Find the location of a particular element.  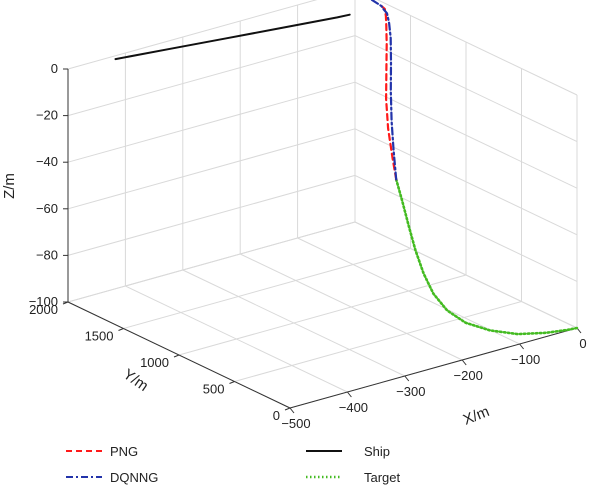

z-tick-label-0: 0 is located at coordinates (54, 68).